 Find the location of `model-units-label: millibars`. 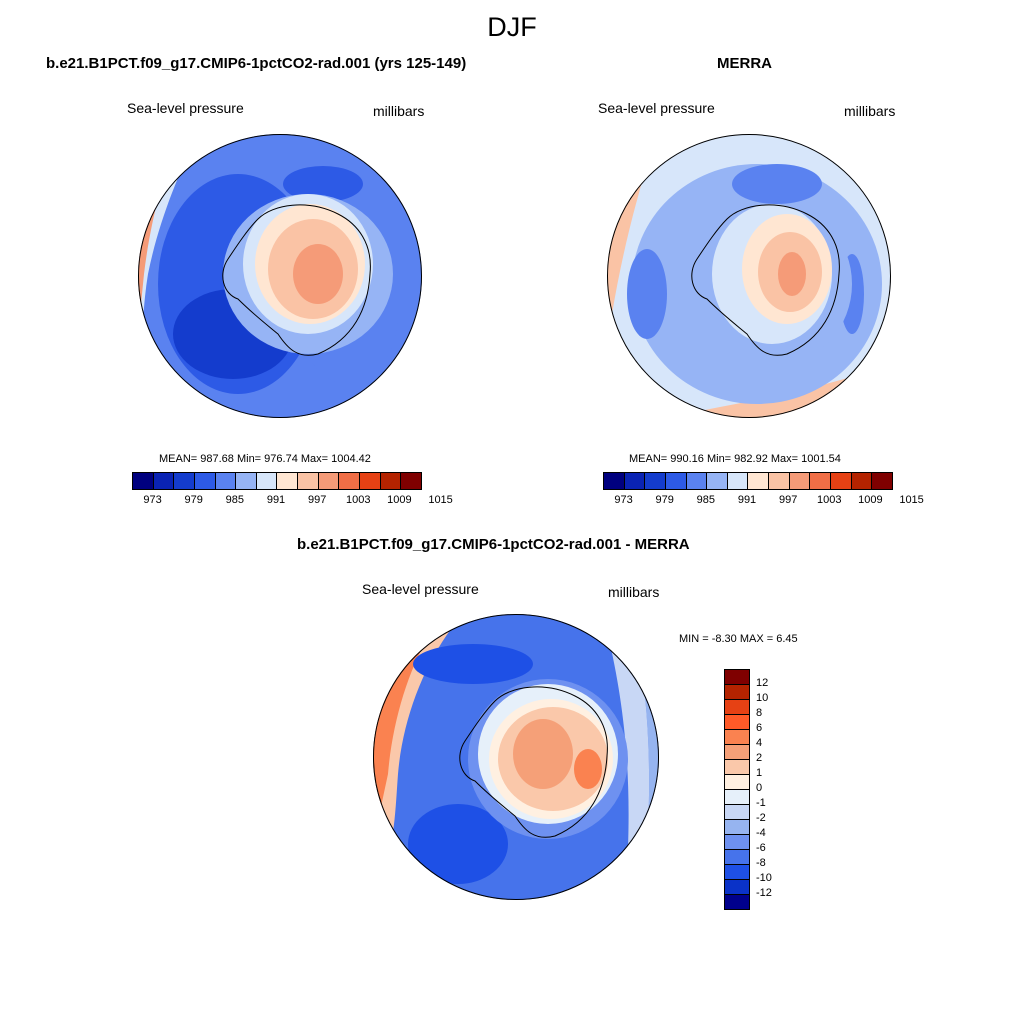

model-units-label: millibars is located at coordinates (399, 111).